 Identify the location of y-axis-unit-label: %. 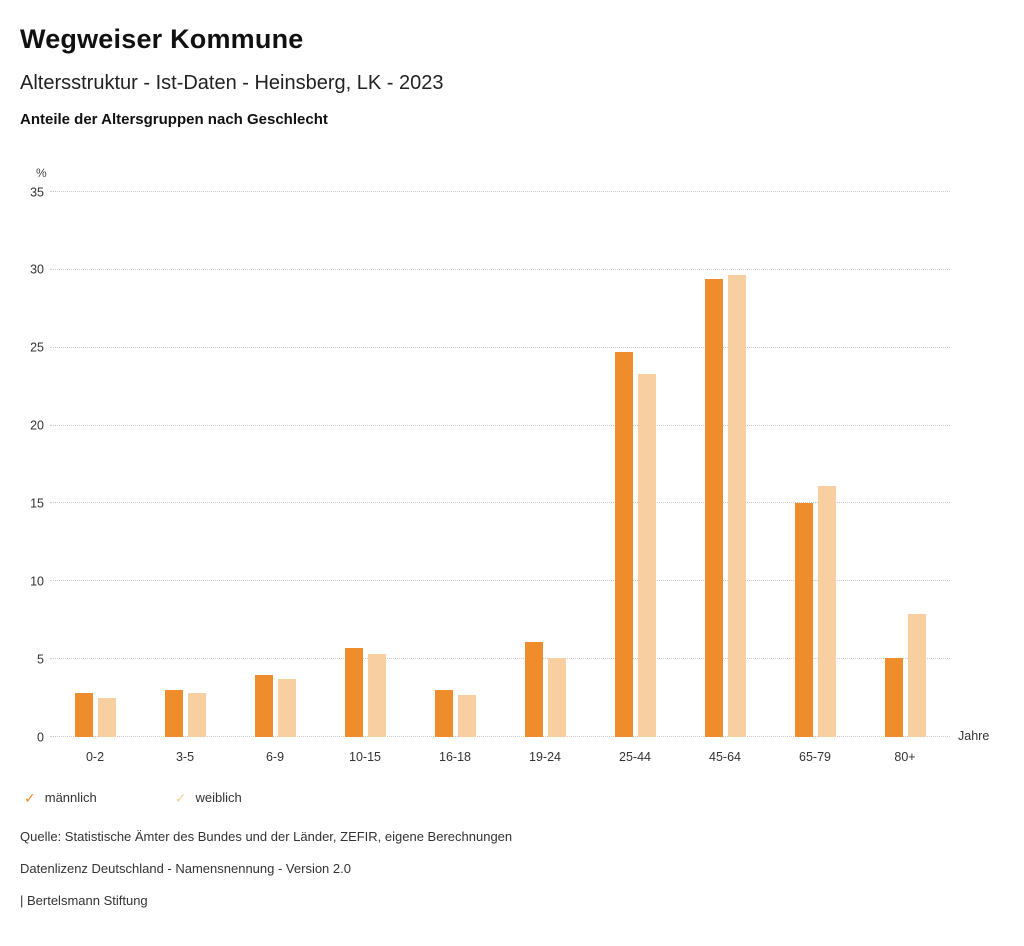
(41, 173).